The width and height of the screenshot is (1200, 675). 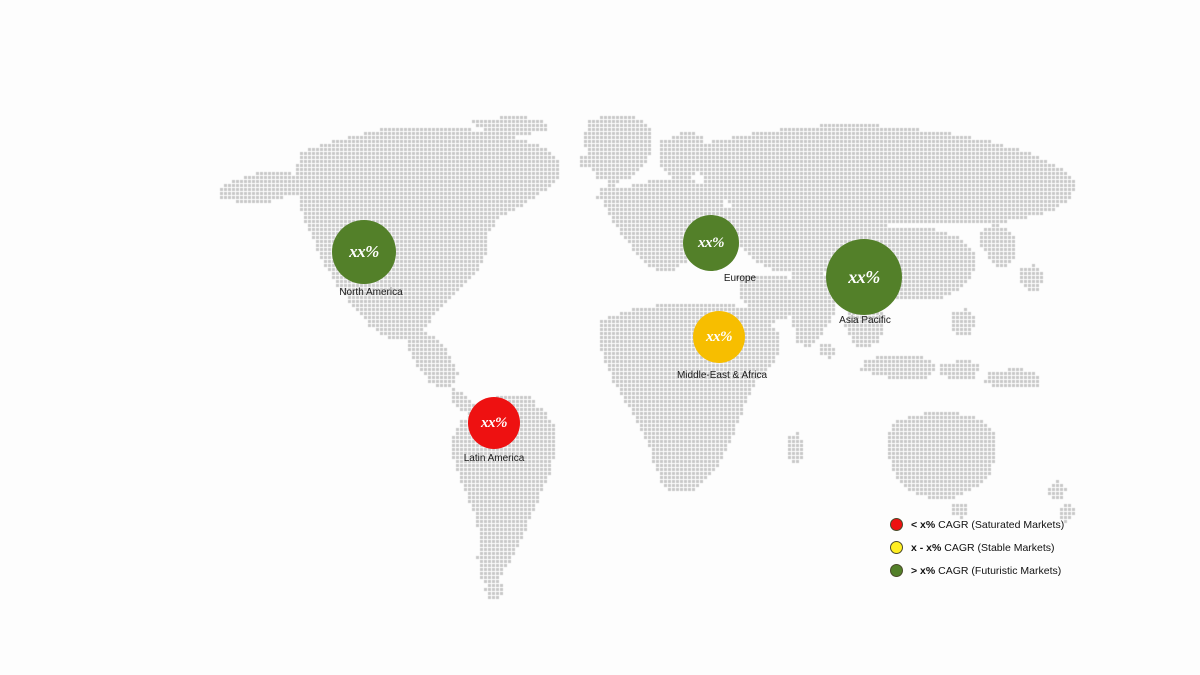 I want to click on region-value-middle-east-africa: xx%, so click(x=719, y=336).